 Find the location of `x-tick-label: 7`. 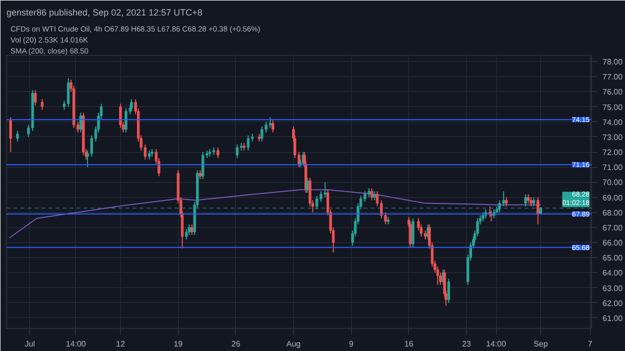

x-tick-label: 7 is located at coordinates (590, 344).